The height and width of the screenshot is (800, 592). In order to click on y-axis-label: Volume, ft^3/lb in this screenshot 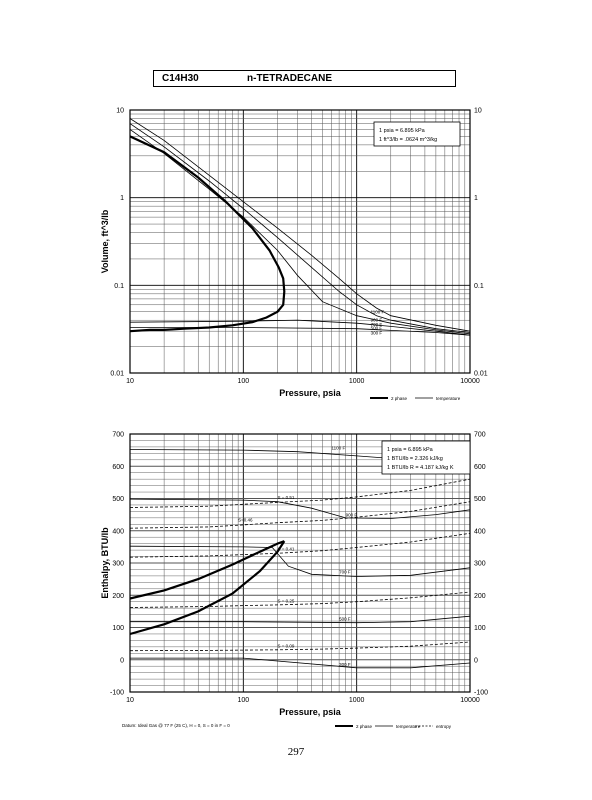, I will do `click(105, 241)`.